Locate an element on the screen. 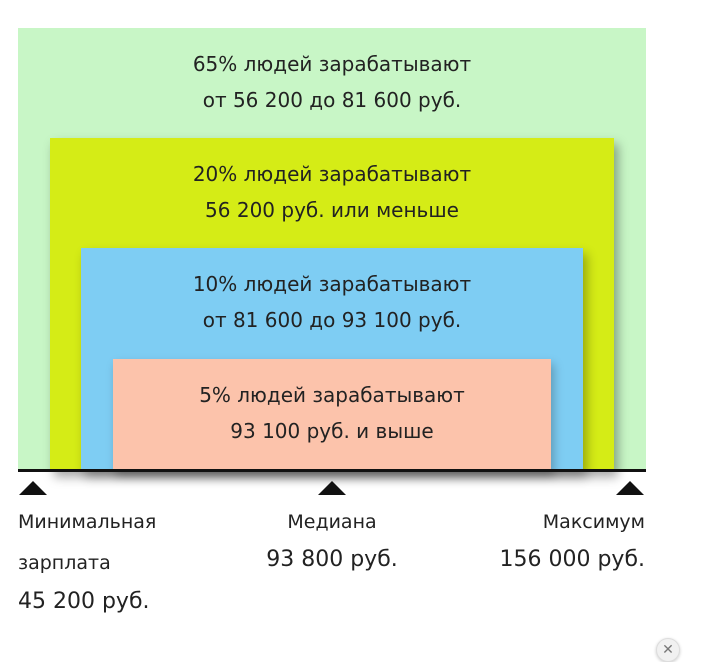 Image resolution: width=720 pixels, height=662 pixels. band-5-line2: 93 100 руб. и выше is located at coordinates (332, 431).